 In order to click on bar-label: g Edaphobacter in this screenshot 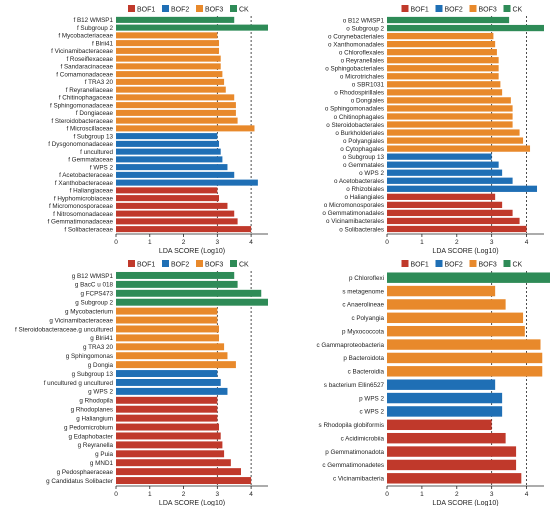, I will do `click(91, 436)`.